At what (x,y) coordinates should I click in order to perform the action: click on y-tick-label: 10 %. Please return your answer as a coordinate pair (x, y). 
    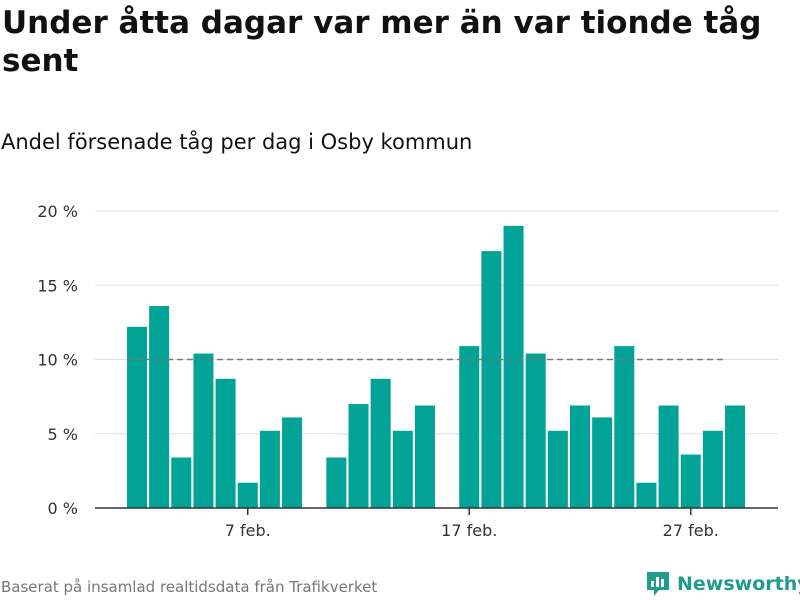
    Looking at the image, I should click on (57, 360).